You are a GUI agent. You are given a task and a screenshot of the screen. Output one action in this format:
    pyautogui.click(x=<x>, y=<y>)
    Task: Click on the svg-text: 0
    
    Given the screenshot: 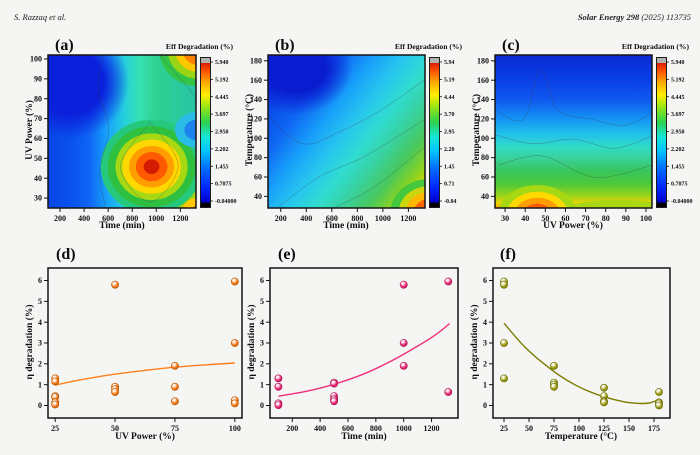 What is the action you would take?
    pyautogui.click(x=40, y=405)
    